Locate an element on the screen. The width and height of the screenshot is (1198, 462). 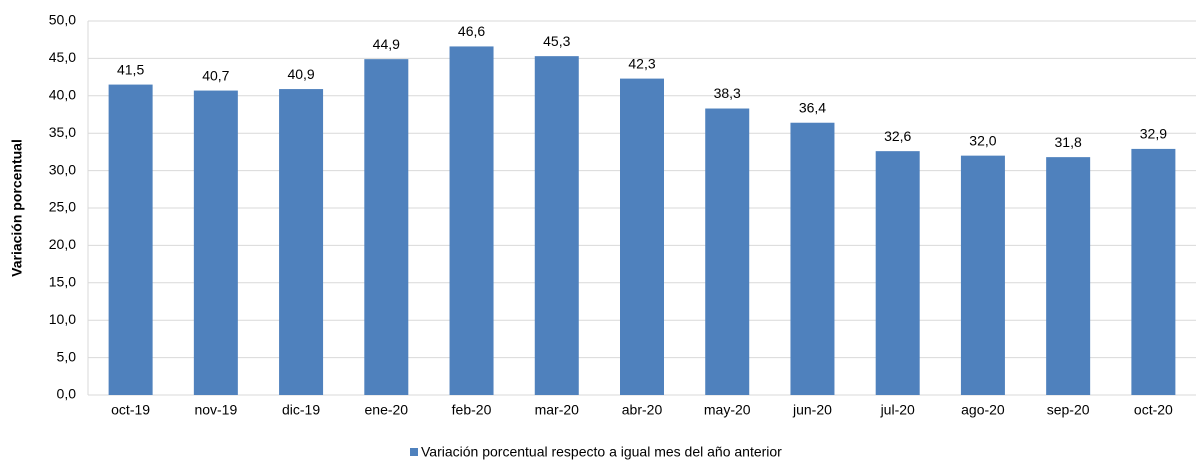
data-label: 44,9 is located at coordinates (386, 44).